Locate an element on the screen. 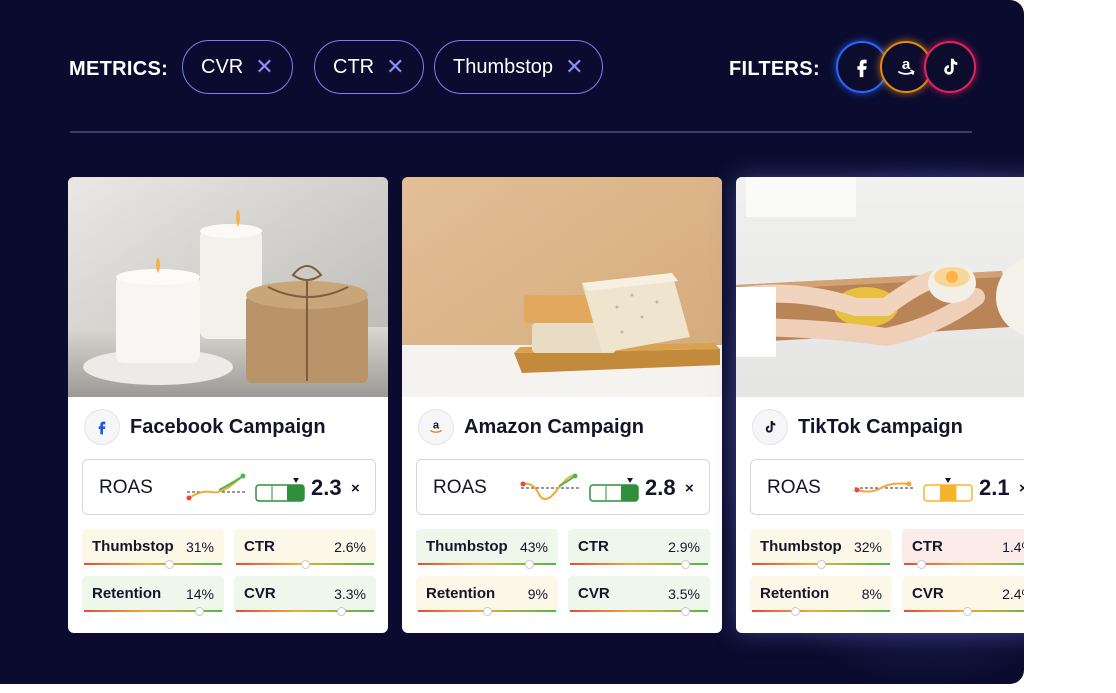  metric-ctr: CTR 2.9% is located at coordinates (639, 549).